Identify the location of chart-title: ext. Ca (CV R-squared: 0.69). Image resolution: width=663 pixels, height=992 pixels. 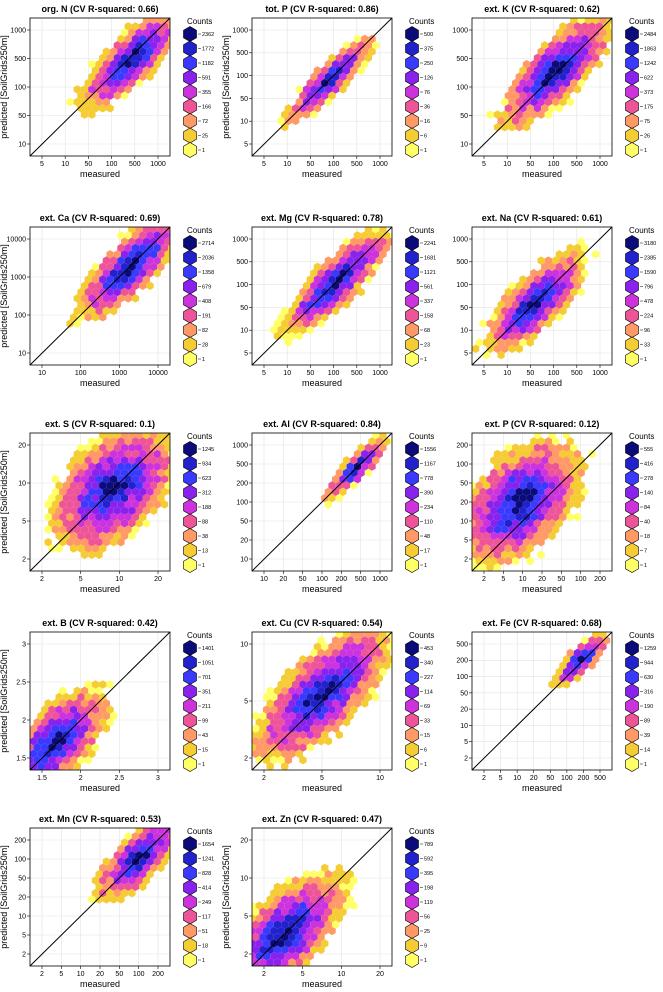
(100, 218).